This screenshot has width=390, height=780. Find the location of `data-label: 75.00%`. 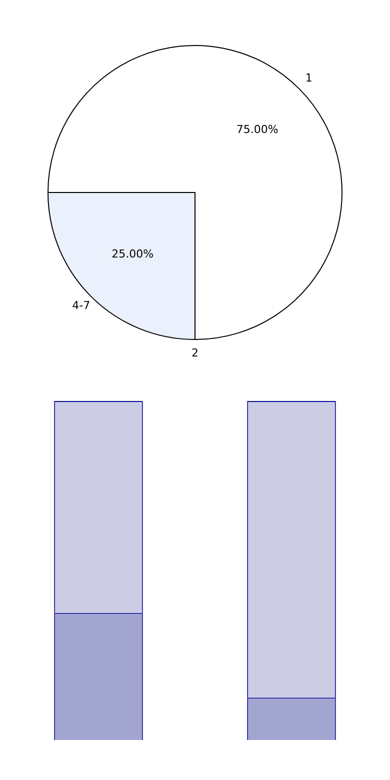

data-label: 75.00% is located at coordinates (257, 129).